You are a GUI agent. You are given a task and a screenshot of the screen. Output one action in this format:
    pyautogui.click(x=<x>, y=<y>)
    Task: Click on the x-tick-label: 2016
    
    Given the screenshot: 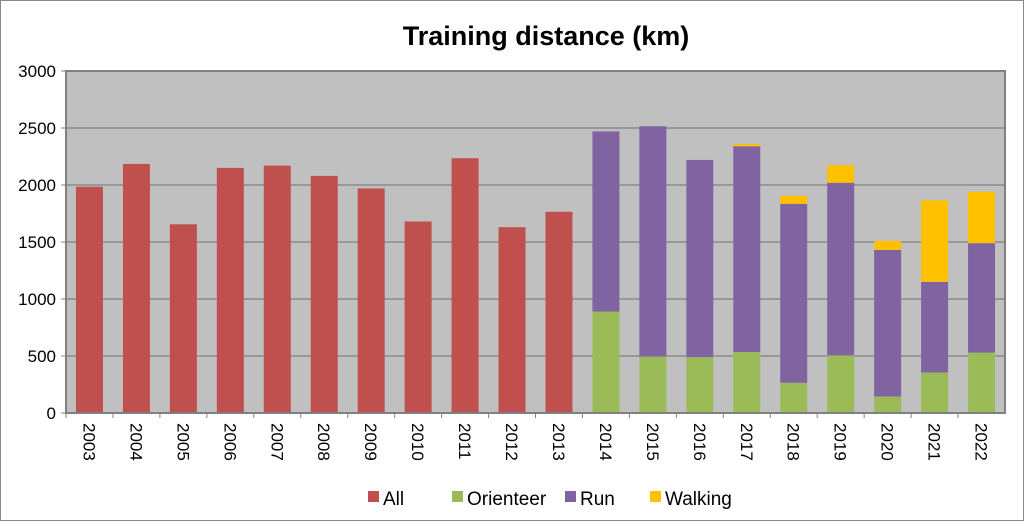 What is the action you would take?
    pyautogui.click(x=699, y=442)
    